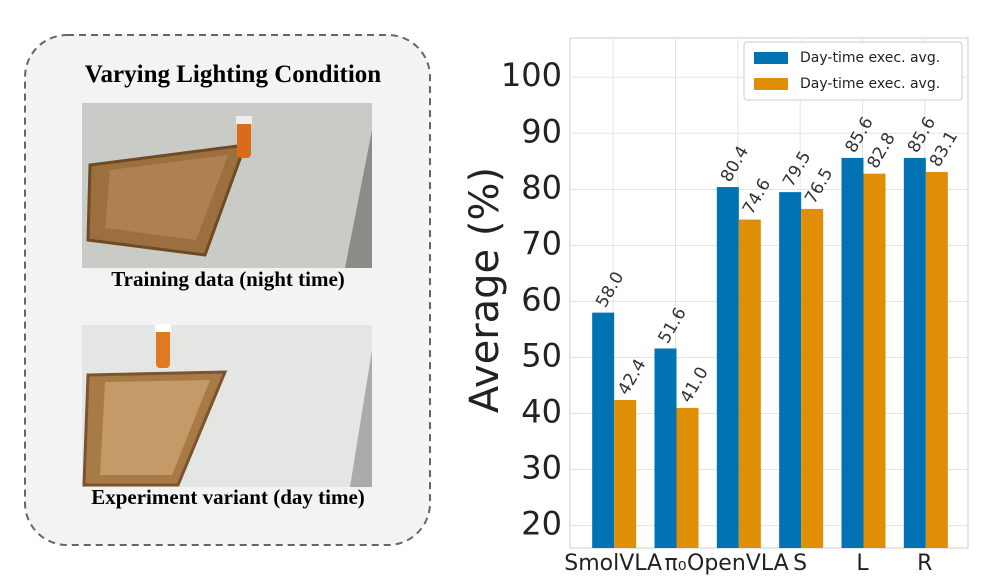  I want to click on panel-title: Varying Lighting Condition, so click(233, 74).